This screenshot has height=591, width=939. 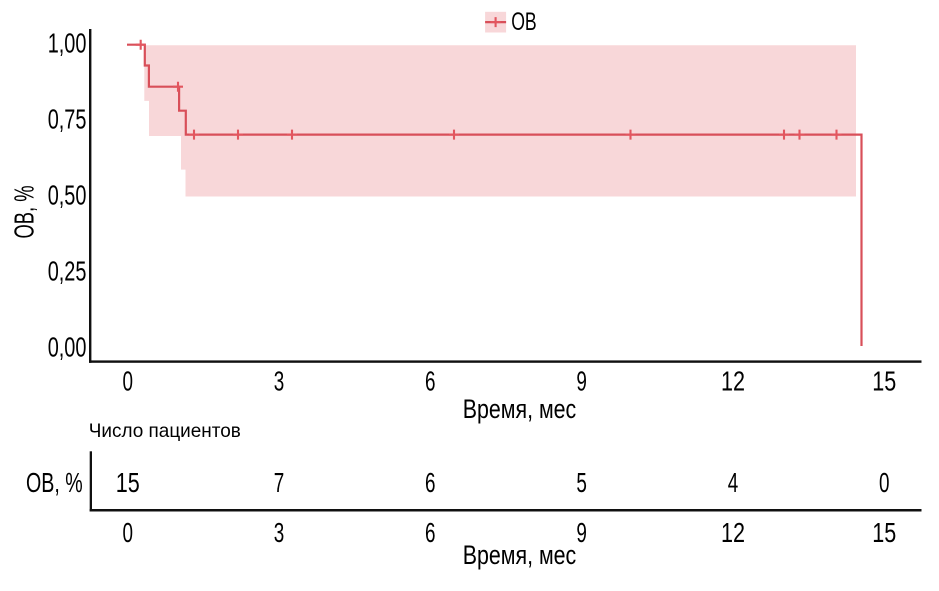 What do you see at coordinates (733, 482) in the screenshot?
I see `svg-text: 4` at bounding box center [733, 482].